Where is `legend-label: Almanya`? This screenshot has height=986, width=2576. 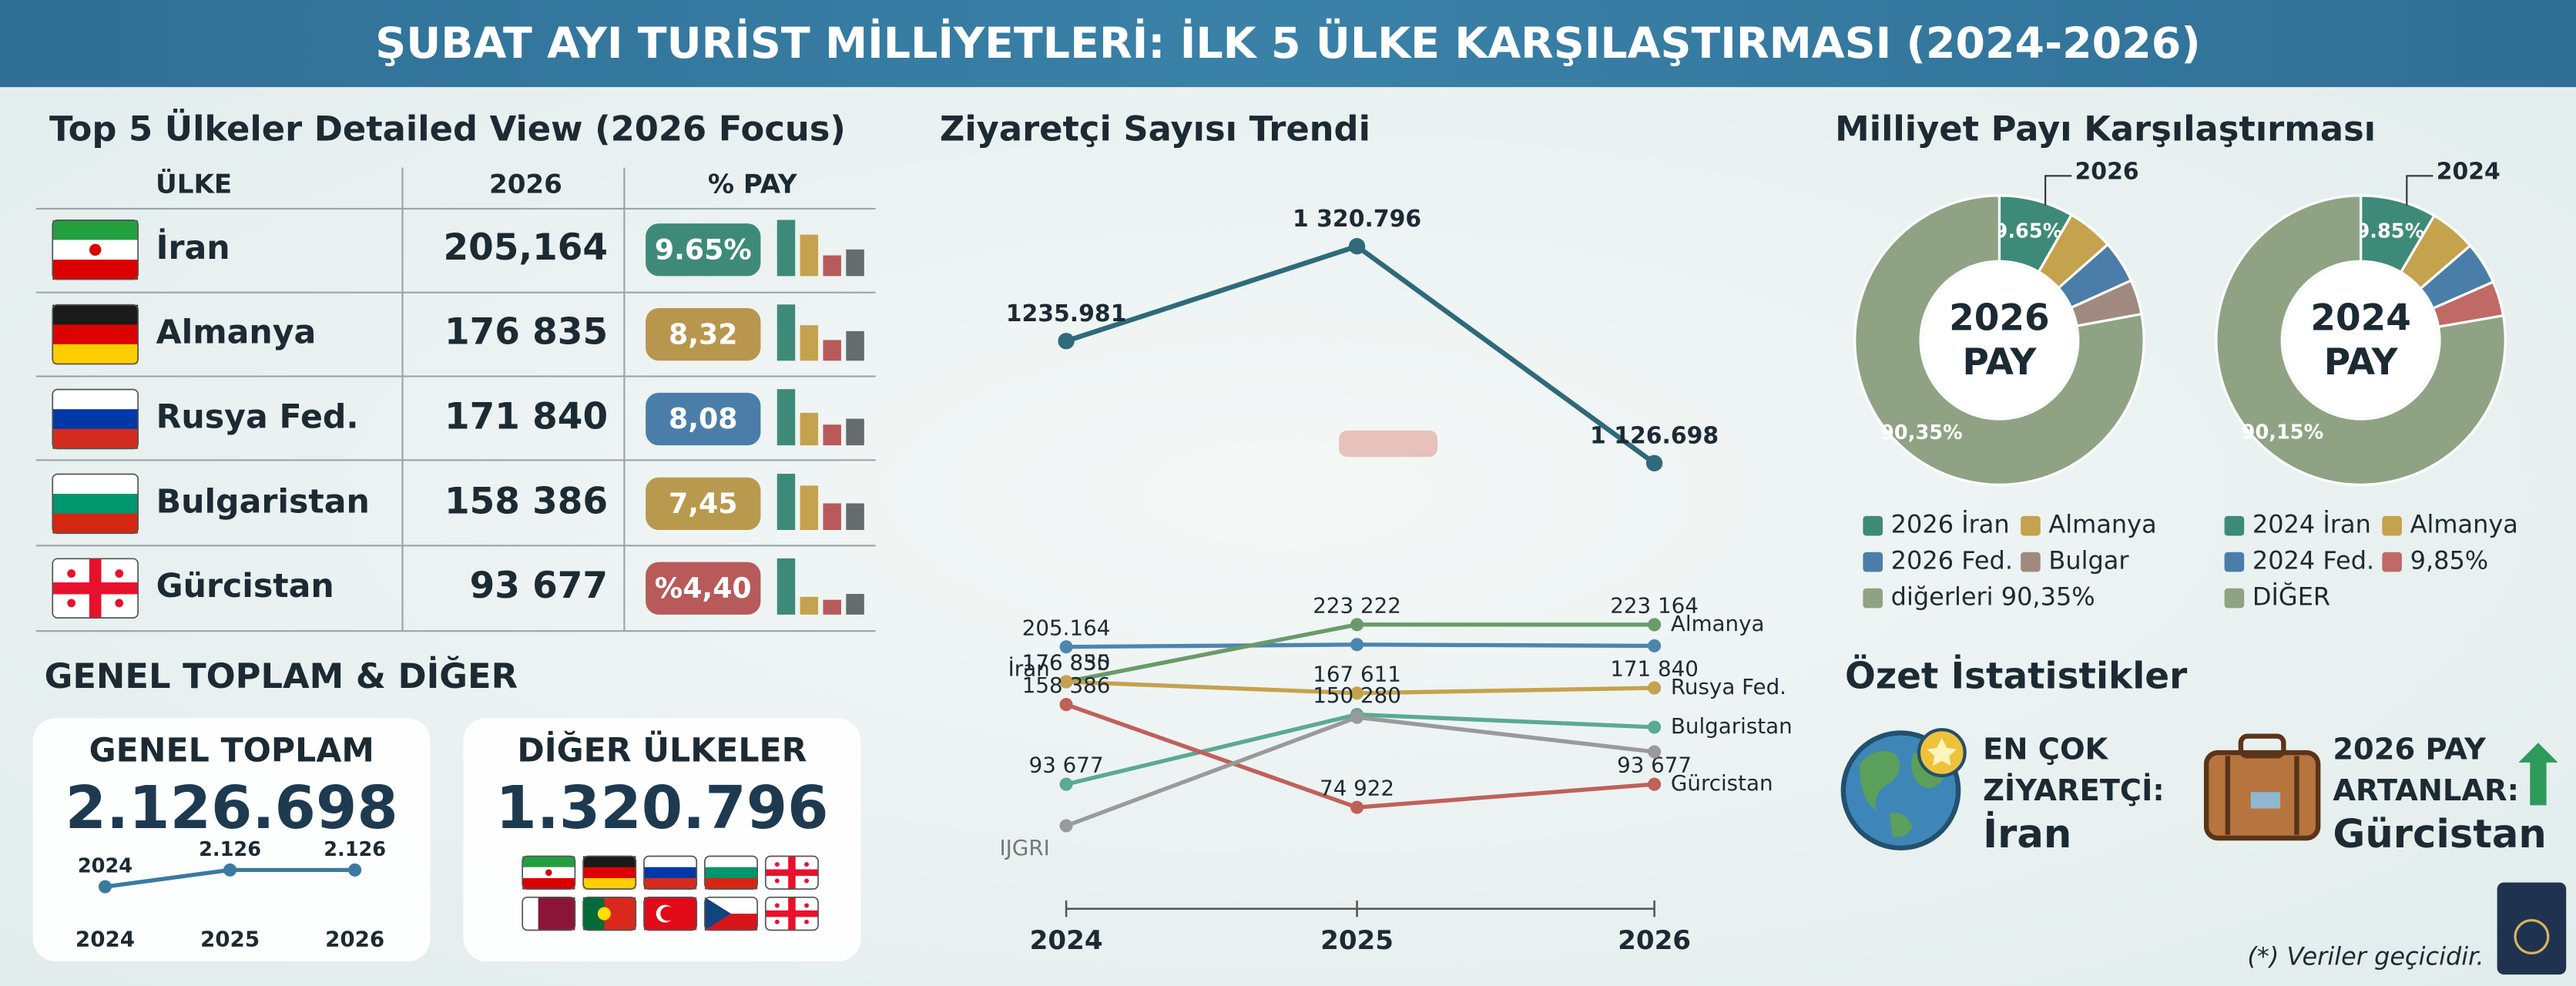
legend-label: Almanya is located at coordinates (2464, 524).